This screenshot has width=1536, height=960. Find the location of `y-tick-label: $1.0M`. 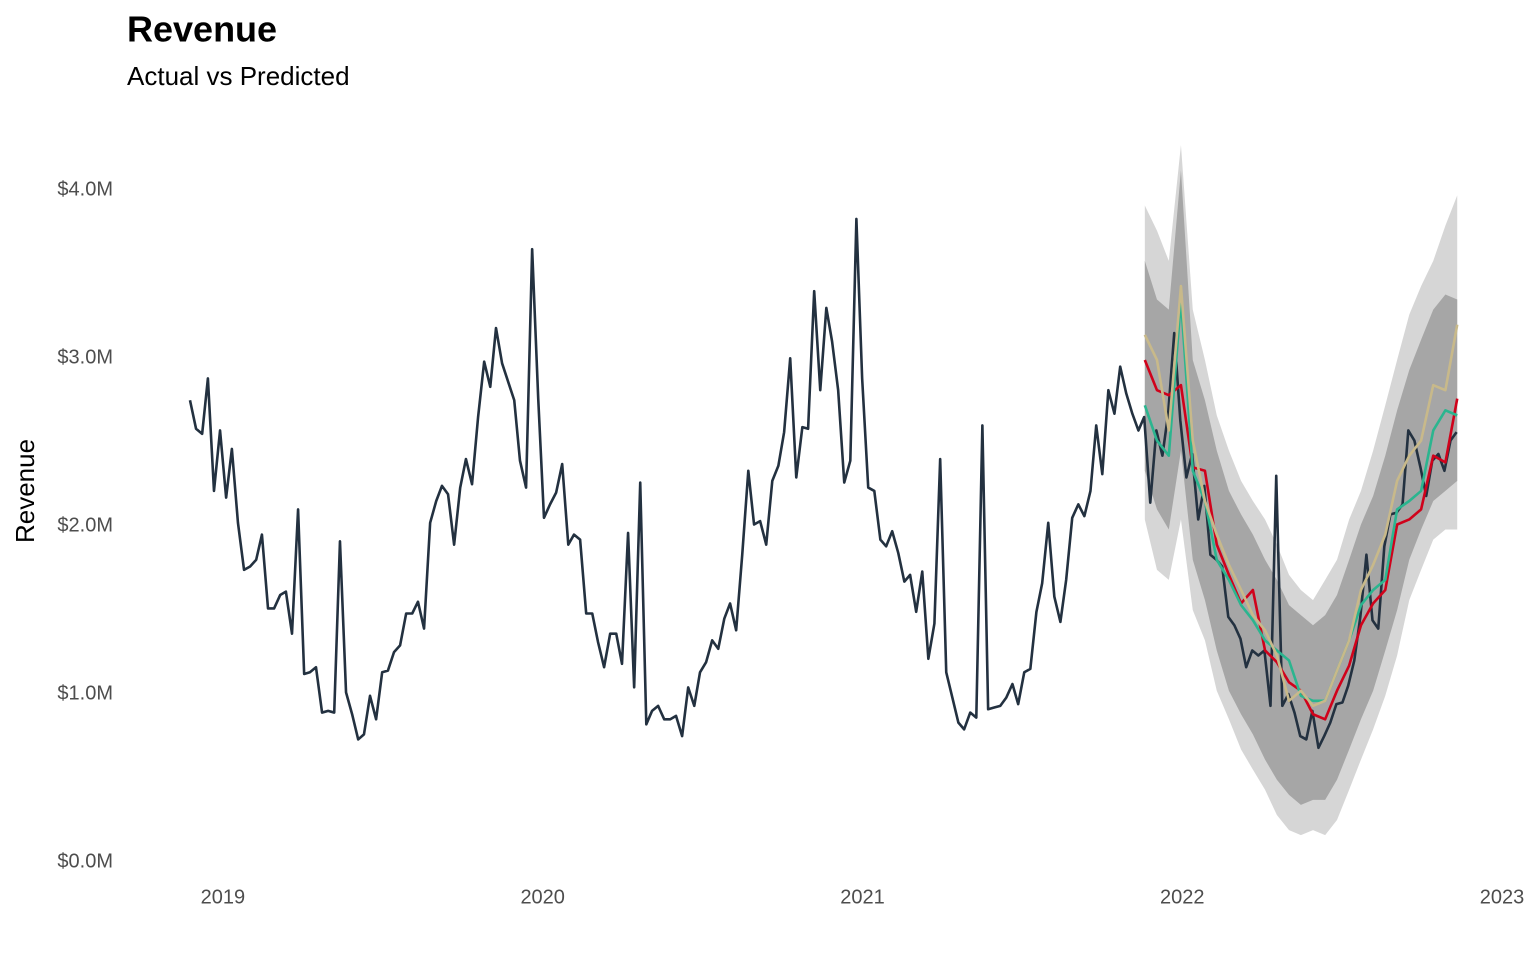

y-tick-label: $1.0M is located at coordinates (85, 693).